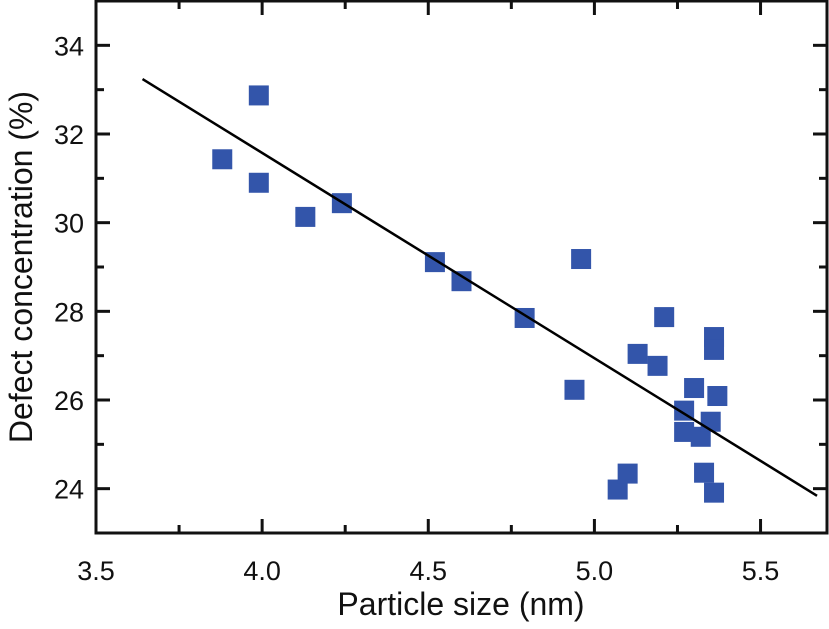 The height and width of the screenshot is (629, 829). I want to click on y-tick-labels: 24 26 28 30 32 34, so click(69, 267).